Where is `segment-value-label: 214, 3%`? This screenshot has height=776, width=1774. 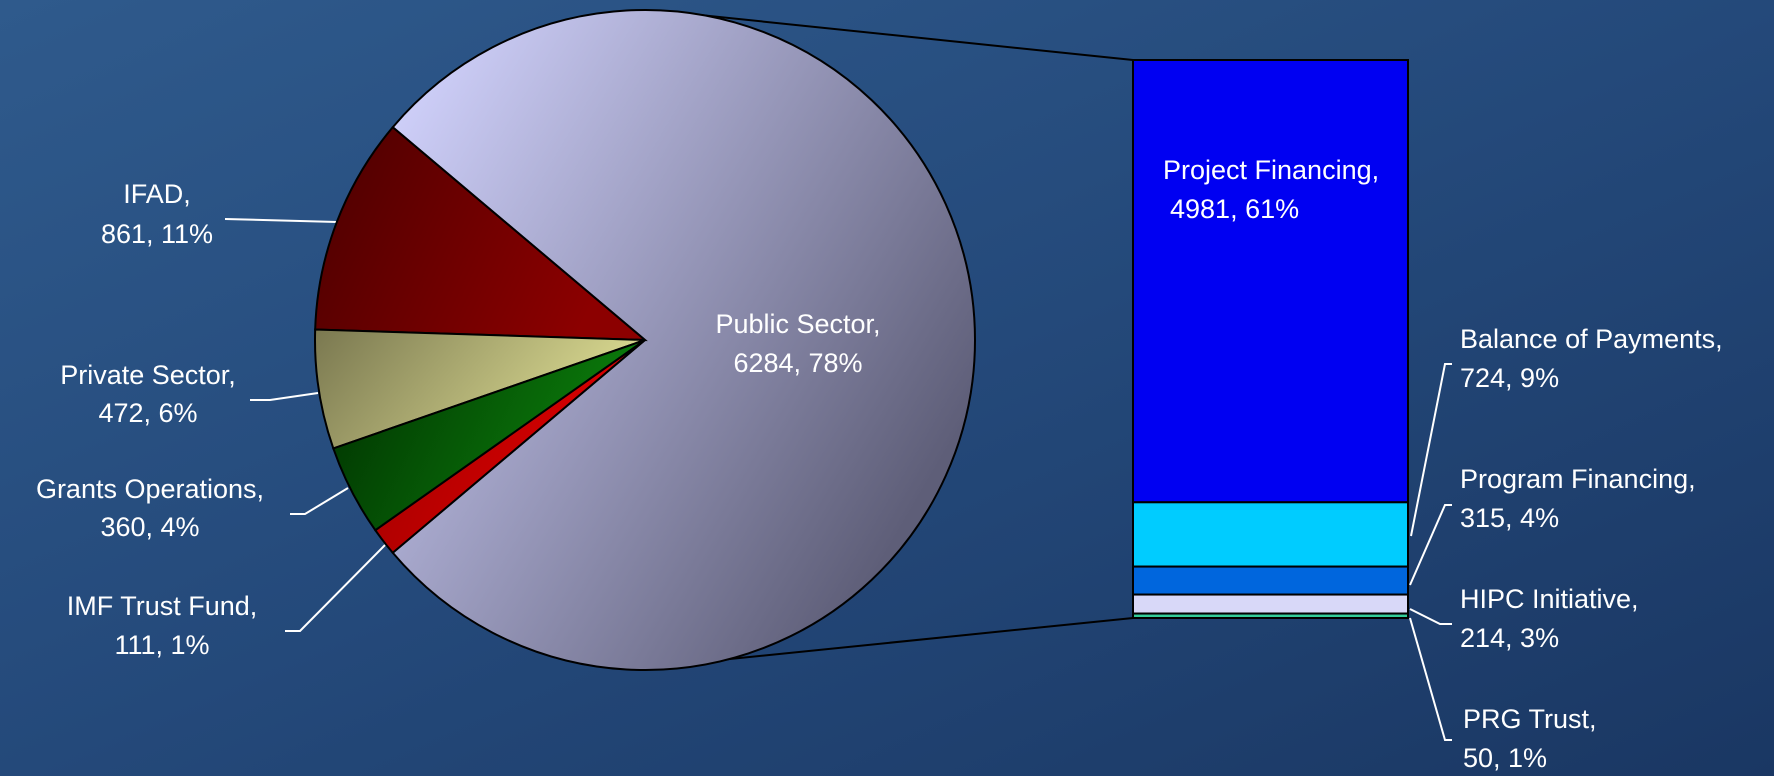
segment-value-label: 214, 3% is located at coordinates (1509, 638).